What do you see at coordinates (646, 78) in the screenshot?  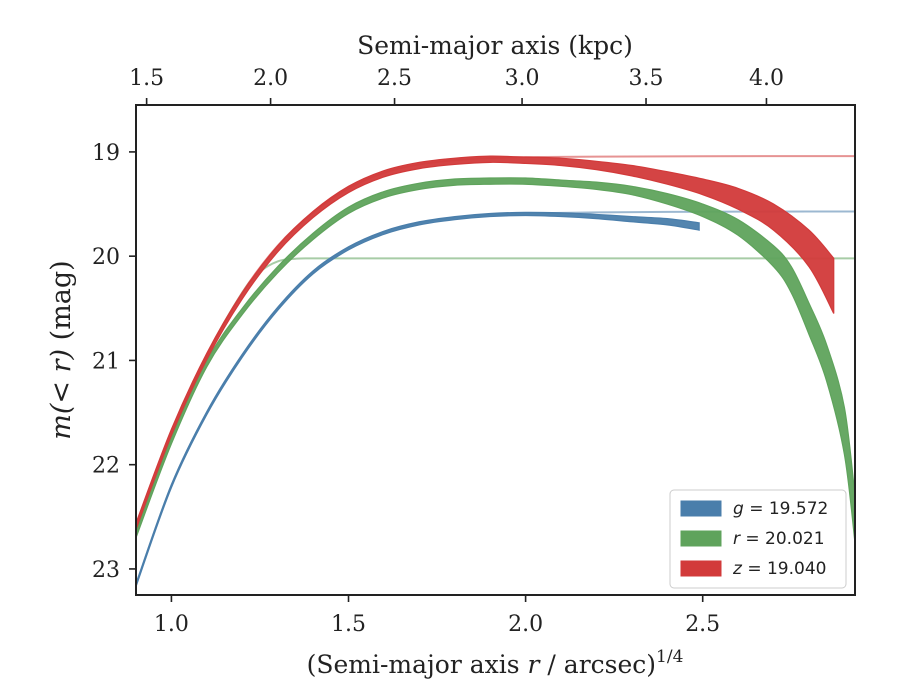 I see `top-x-tick-label: 3.5` at bounding box center [646, 78].